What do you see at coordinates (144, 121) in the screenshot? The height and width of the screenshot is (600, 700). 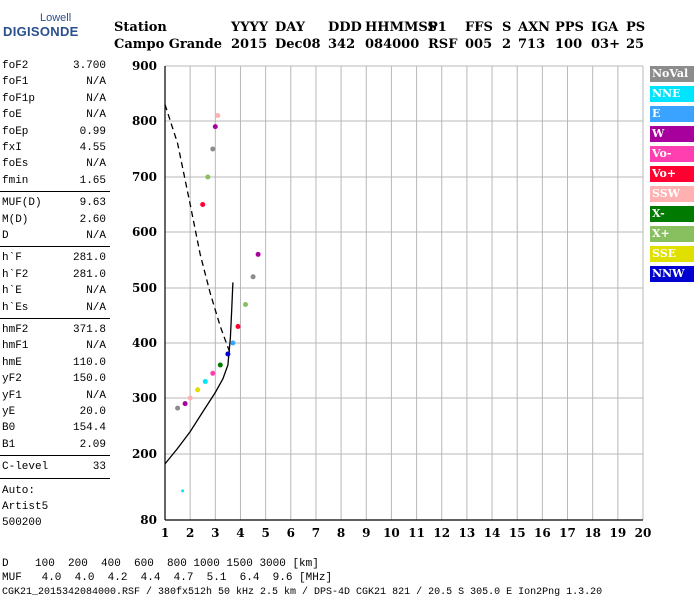 I see `y-tick-label: 800` at bounding box center [144, 121].